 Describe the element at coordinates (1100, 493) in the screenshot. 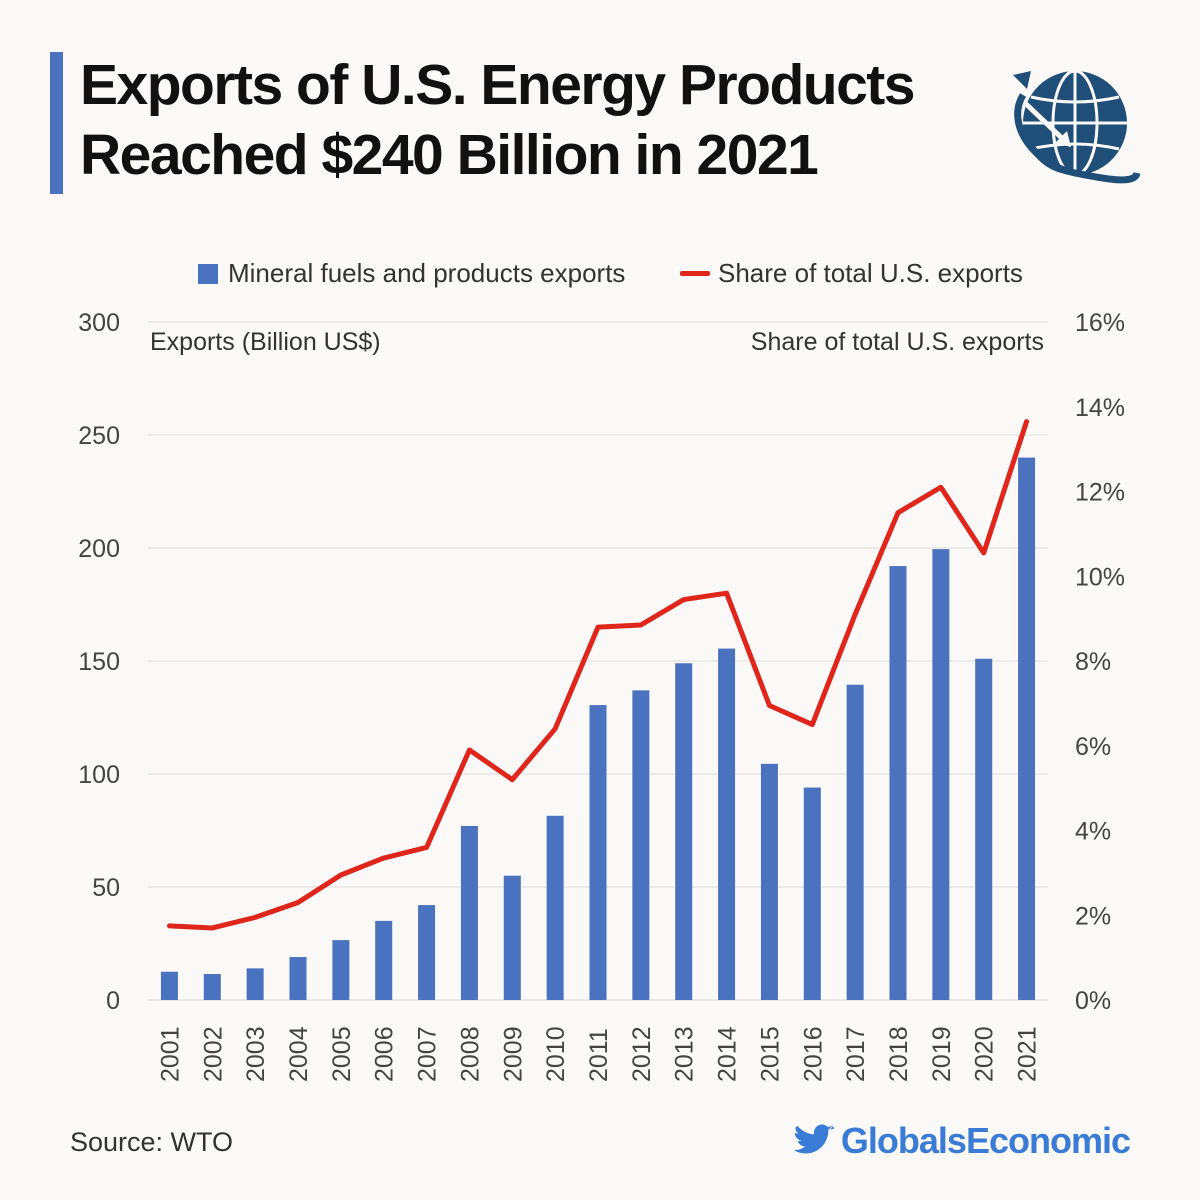

I see `y2-tick-label: 12%` at that location.